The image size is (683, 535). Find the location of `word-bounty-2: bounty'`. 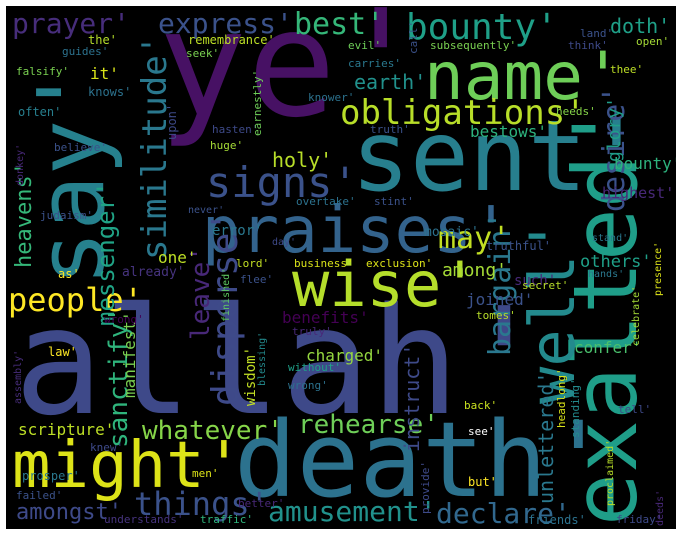

word-bounty-2: bounty' is located at coordinates (645, 163).